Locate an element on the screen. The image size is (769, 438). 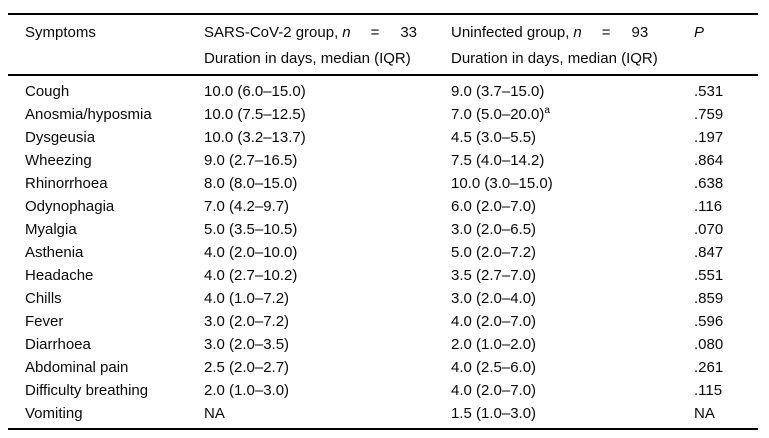
sars-group-count: 33 is located at coordinates (409, 32).